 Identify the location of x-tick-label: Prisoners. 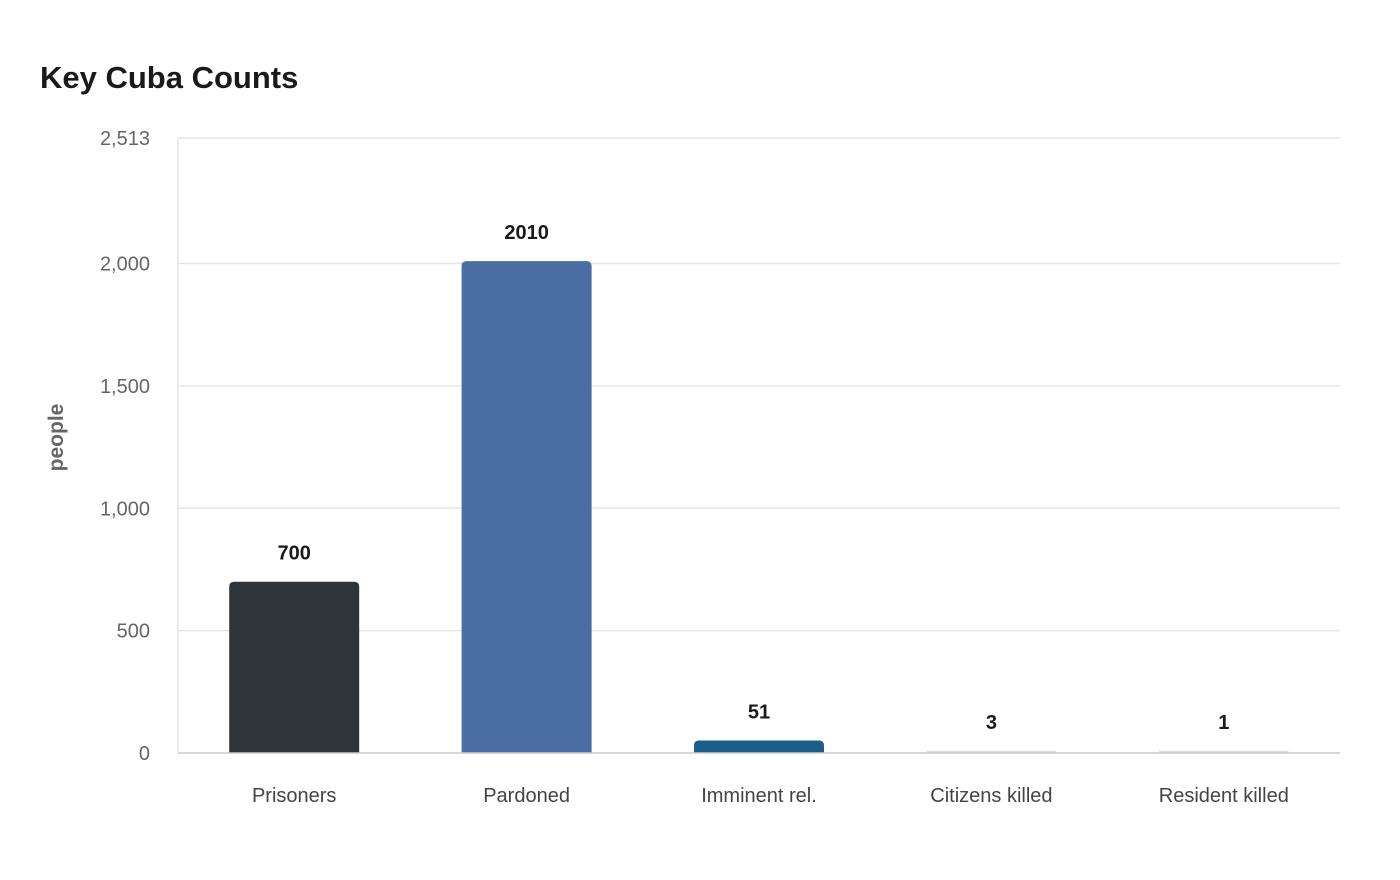
(294, 796).